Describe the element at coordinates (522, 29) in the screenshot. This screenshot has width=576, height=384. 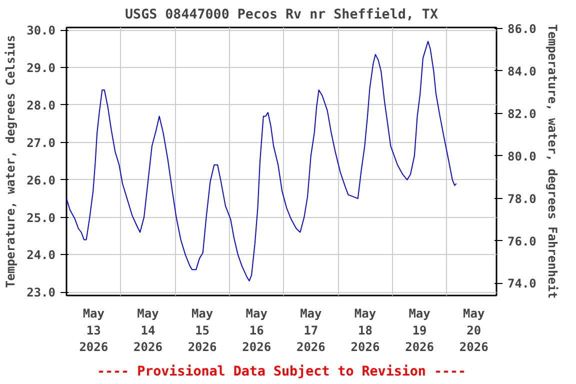
I see `y2-tick-label: 86.0` at that location.